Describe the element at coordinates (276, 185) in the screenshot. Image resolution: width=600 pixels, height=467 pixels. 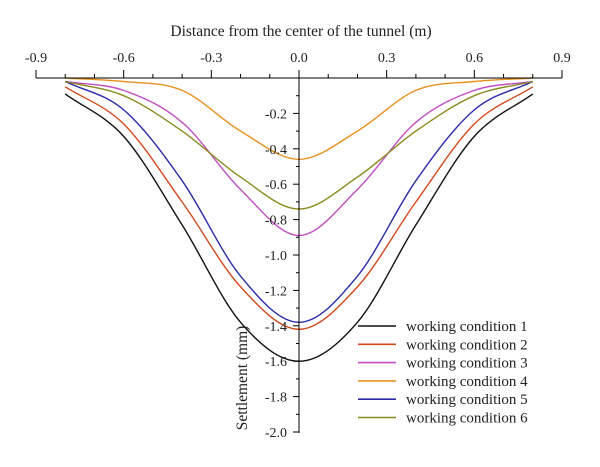
I see `y-tick-label: -0.6` at that location.